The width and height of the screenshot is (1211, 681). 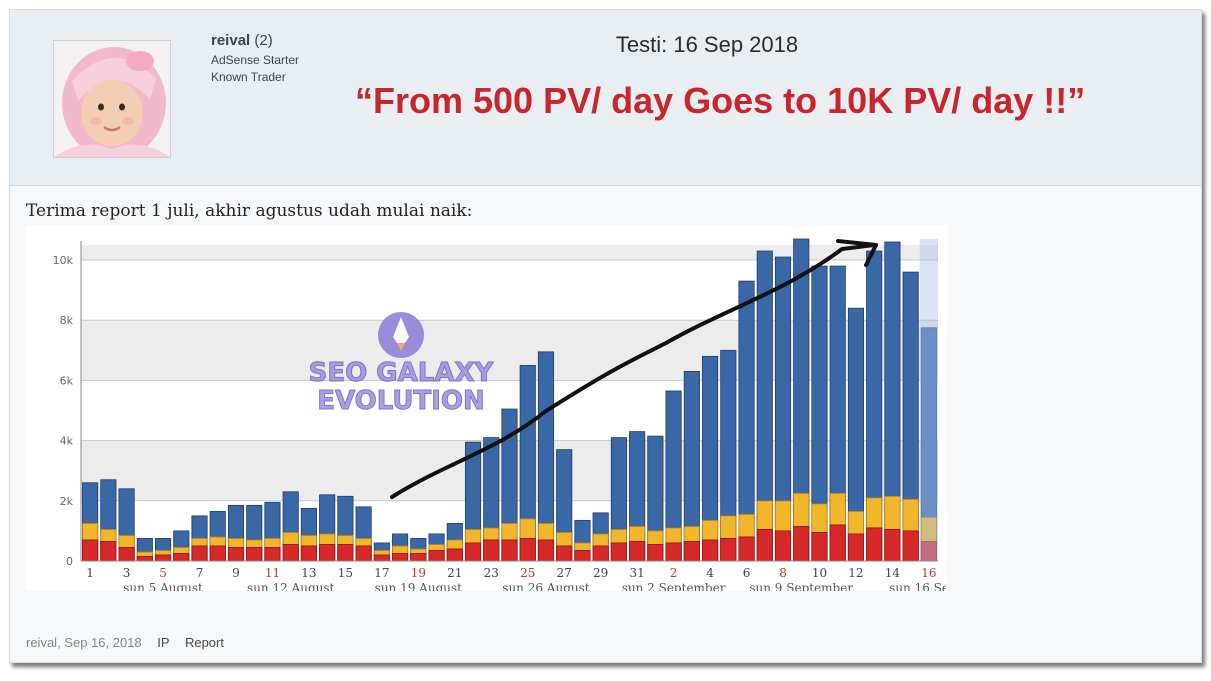 I want to click on chart-xtick-label: 7, so click(x=200, y=573).